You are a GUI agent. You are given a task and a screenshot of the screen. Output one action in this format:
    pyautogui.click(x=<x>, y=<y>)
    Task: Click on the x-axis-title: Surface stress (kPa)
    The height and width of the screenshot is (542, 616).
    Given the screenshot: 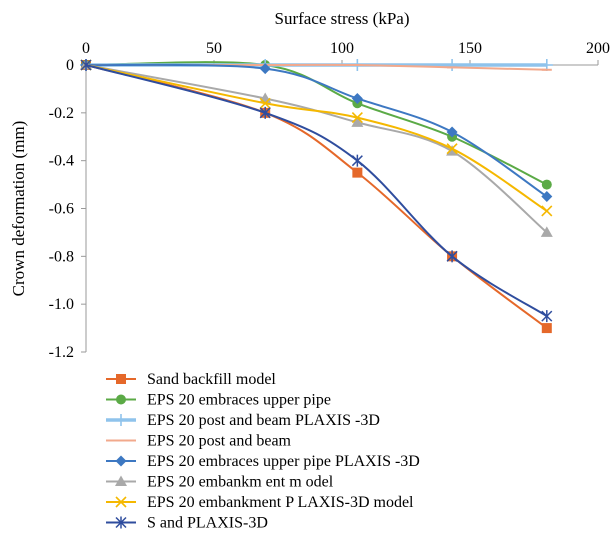 What is the action you would take?
    pyautogui.click(x=341, y=18)
    